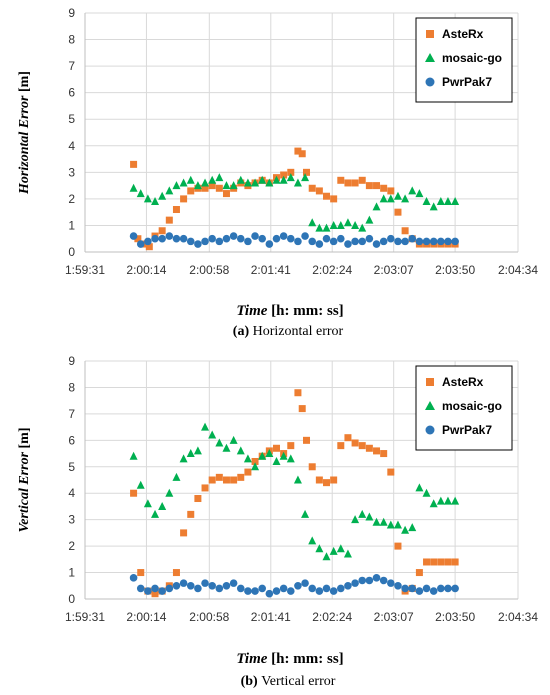 Image resolution: width=550 pixels, height=695 pixels. What do you see at coordinates (518, 617) in the screenshot?
I see `x-tick-label: 2:04:34` at bounding box center [518, 617].